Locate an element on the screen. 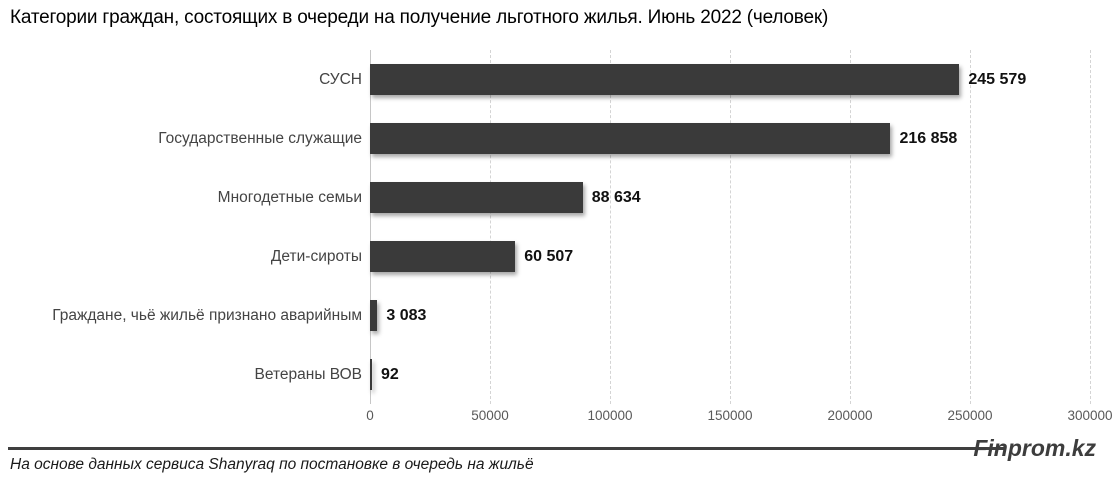 Image resolution: width=1120 pixels, height=487 pixels. category-label: СУСН is located at coordinates (340, 79).